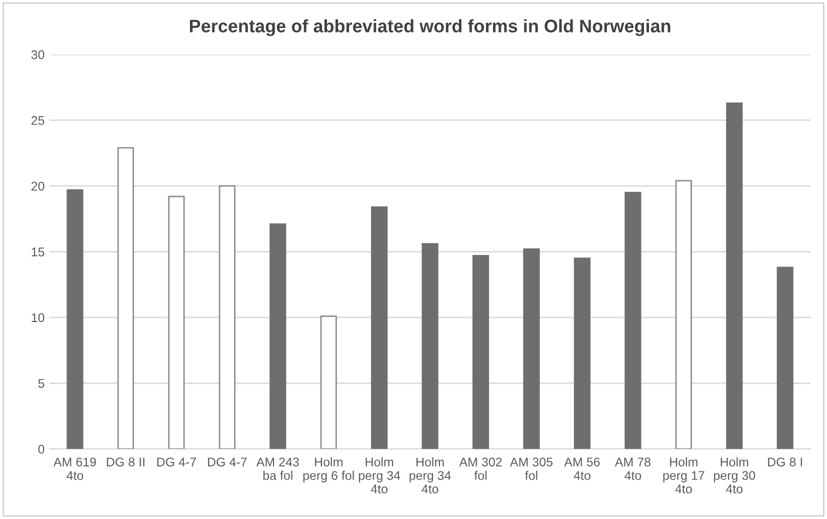  I want to click on y-tick-label: 5, so click(41, 383).